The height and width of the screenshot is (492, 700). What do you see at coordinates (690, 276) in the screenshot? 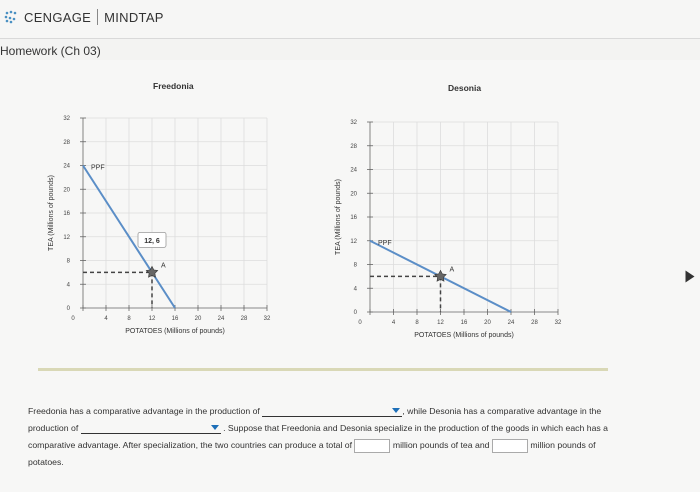
I see `mouse-cursor-icon` at bounding box center [690, 276].